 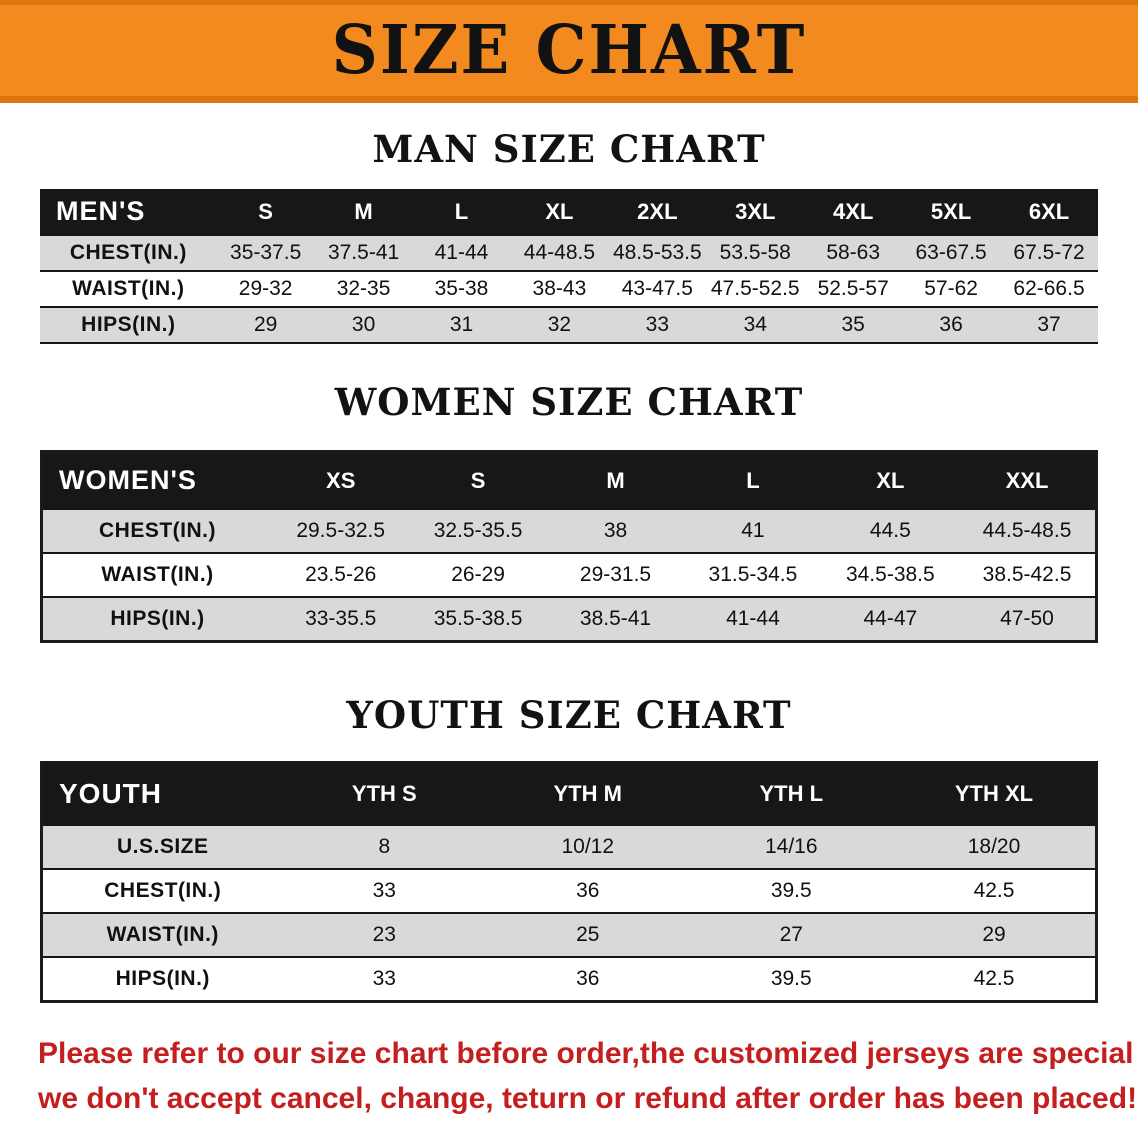 What do you see at coordinates (657, 212) in the screenshot?
I see `size-header-cell: 2XL` at bounding box center [657, 212].